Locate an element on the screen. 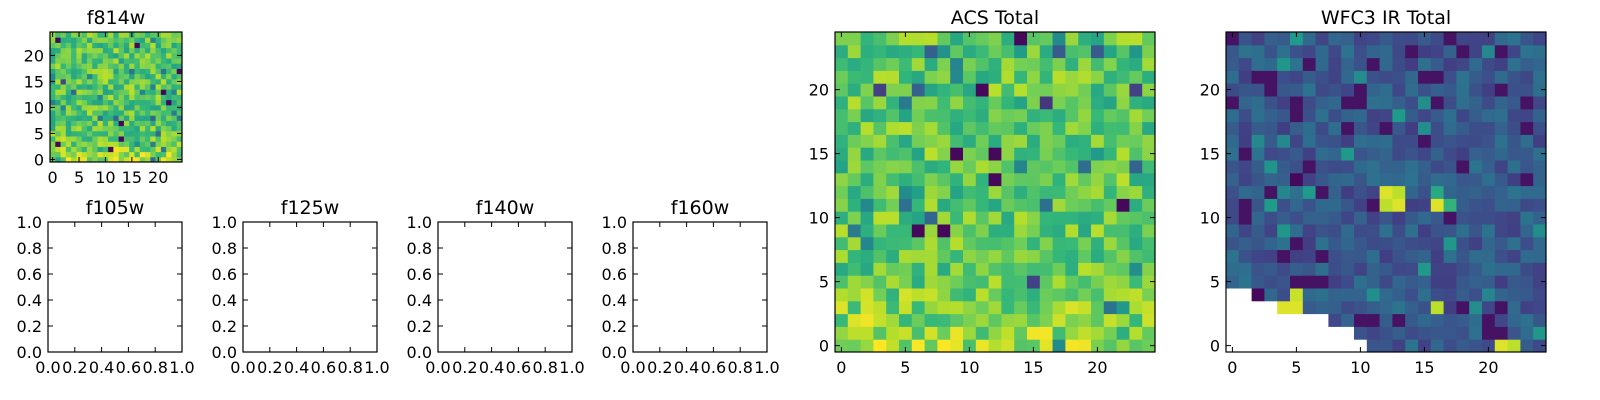  x-tick-label: 0.2 is located at coordinates (74, 367).